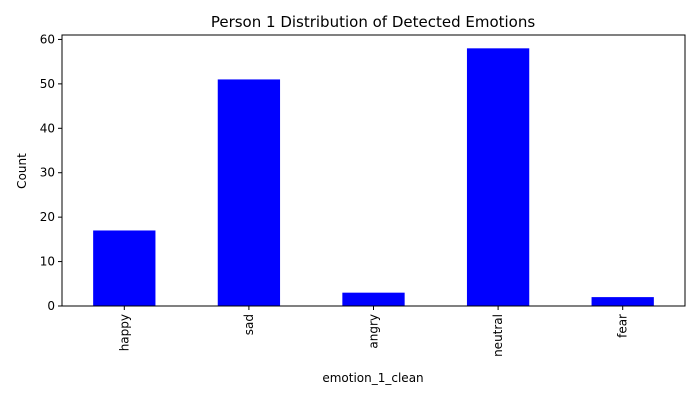  What do you see at coordinates (498, 335) in the screenshot?
I see `x-tick-label: neutral` at bounding box center [498, 335].